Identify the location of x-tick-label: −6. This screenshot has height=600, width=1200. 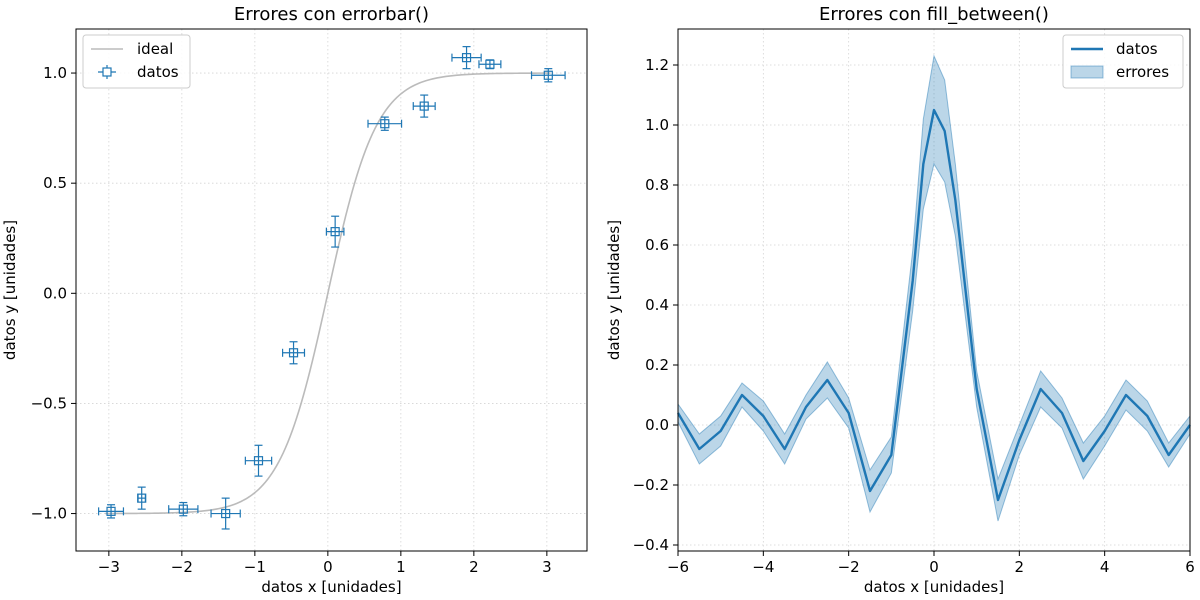
(678, 567).